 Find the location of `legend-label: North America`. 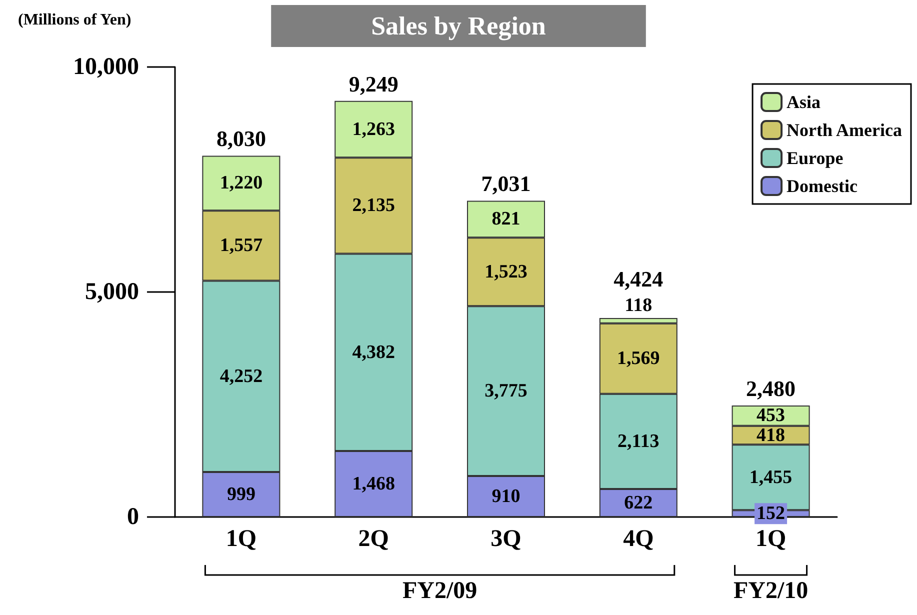

legend-label: North America is located at coordinates (844, 130).